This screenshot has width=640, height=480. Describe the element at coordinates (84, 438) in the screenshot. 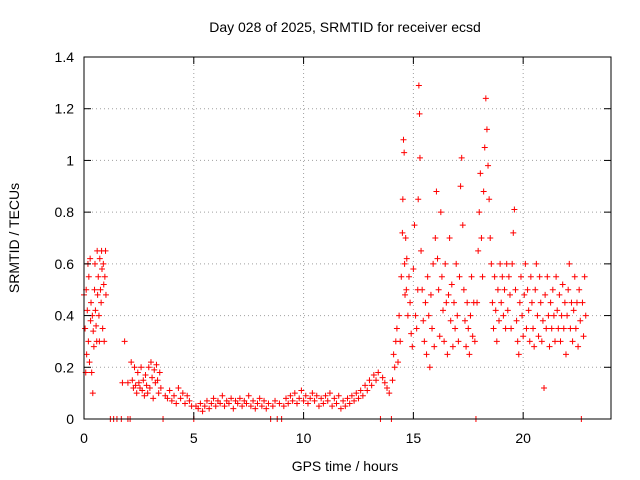

I see `x-tick-label: 0` at that location.